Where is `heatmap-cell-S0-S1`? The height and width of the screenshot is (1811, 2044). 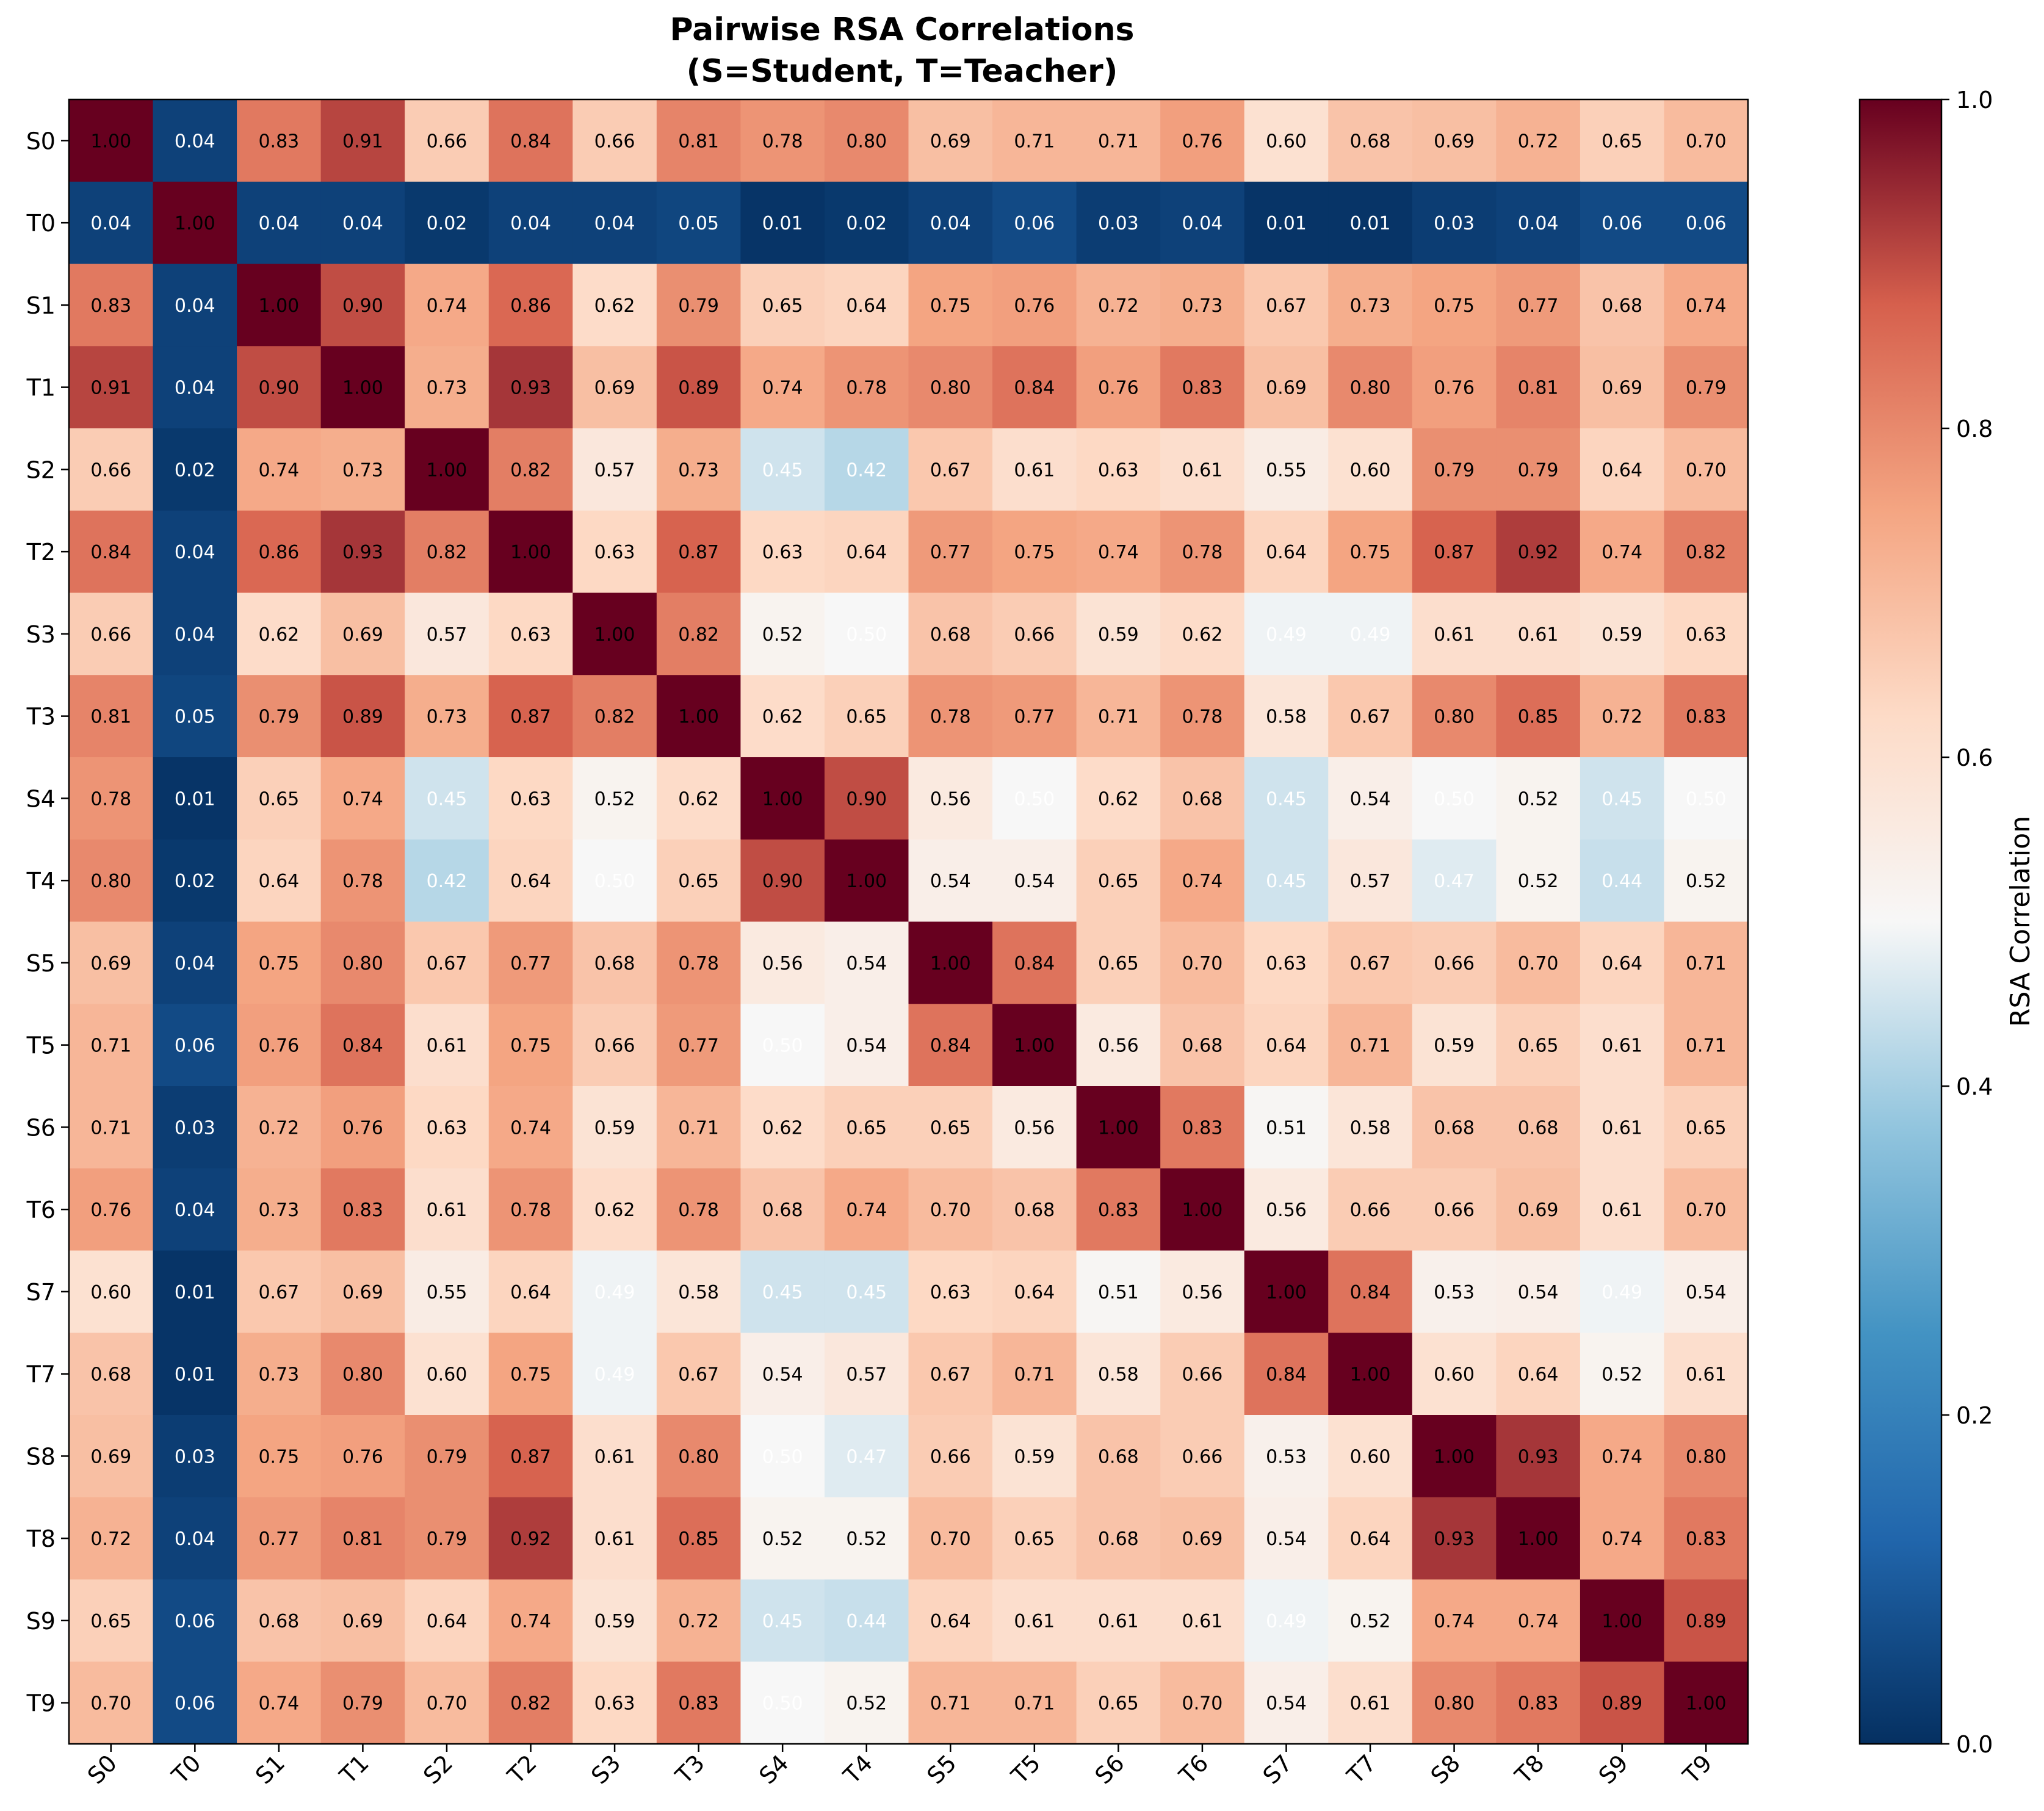
heatmap-cell-S0-S1 is located at coordinates (279, 140).